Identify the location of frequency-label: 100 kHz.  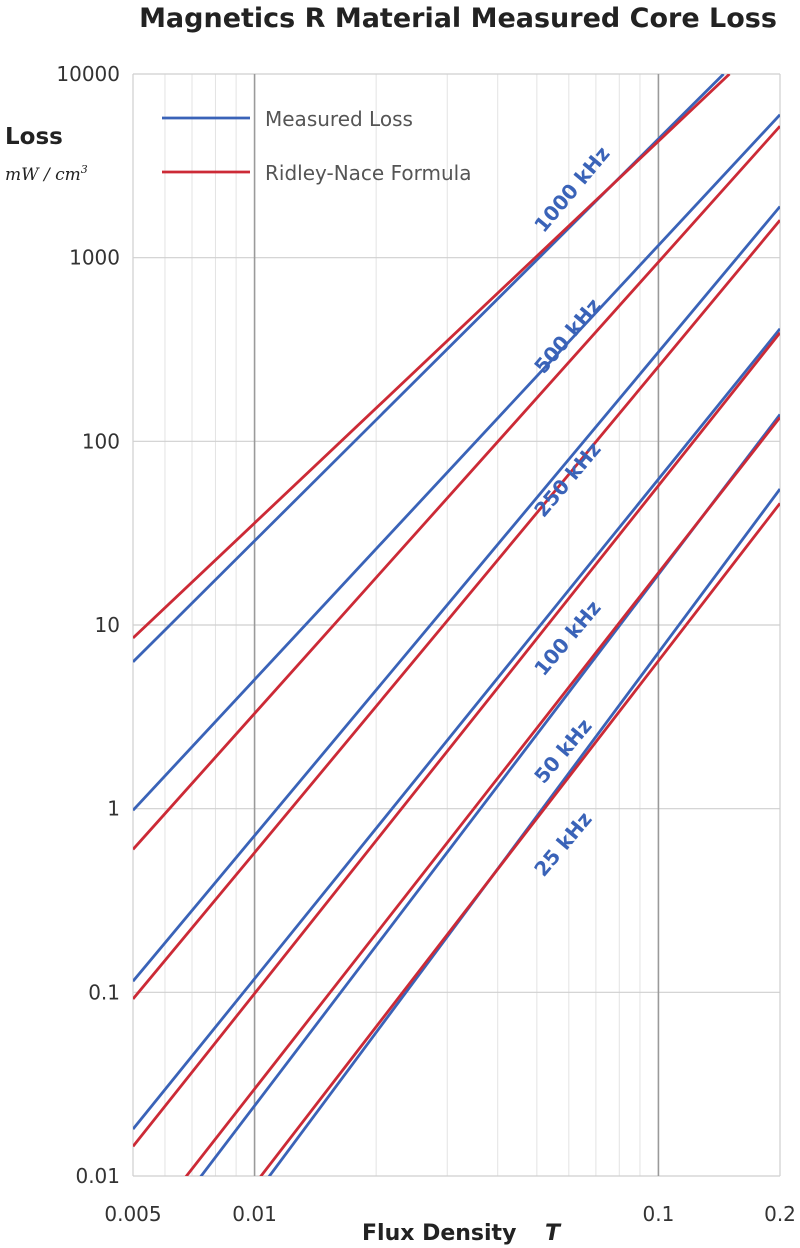
(567, 638).